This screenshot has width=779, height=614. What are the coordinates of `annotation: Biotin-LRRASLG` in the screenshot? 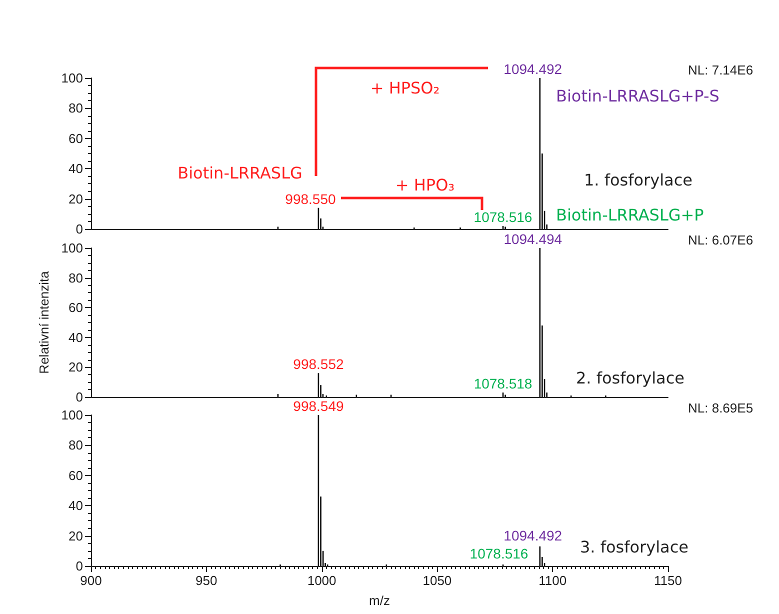 It's located at (240, 173).